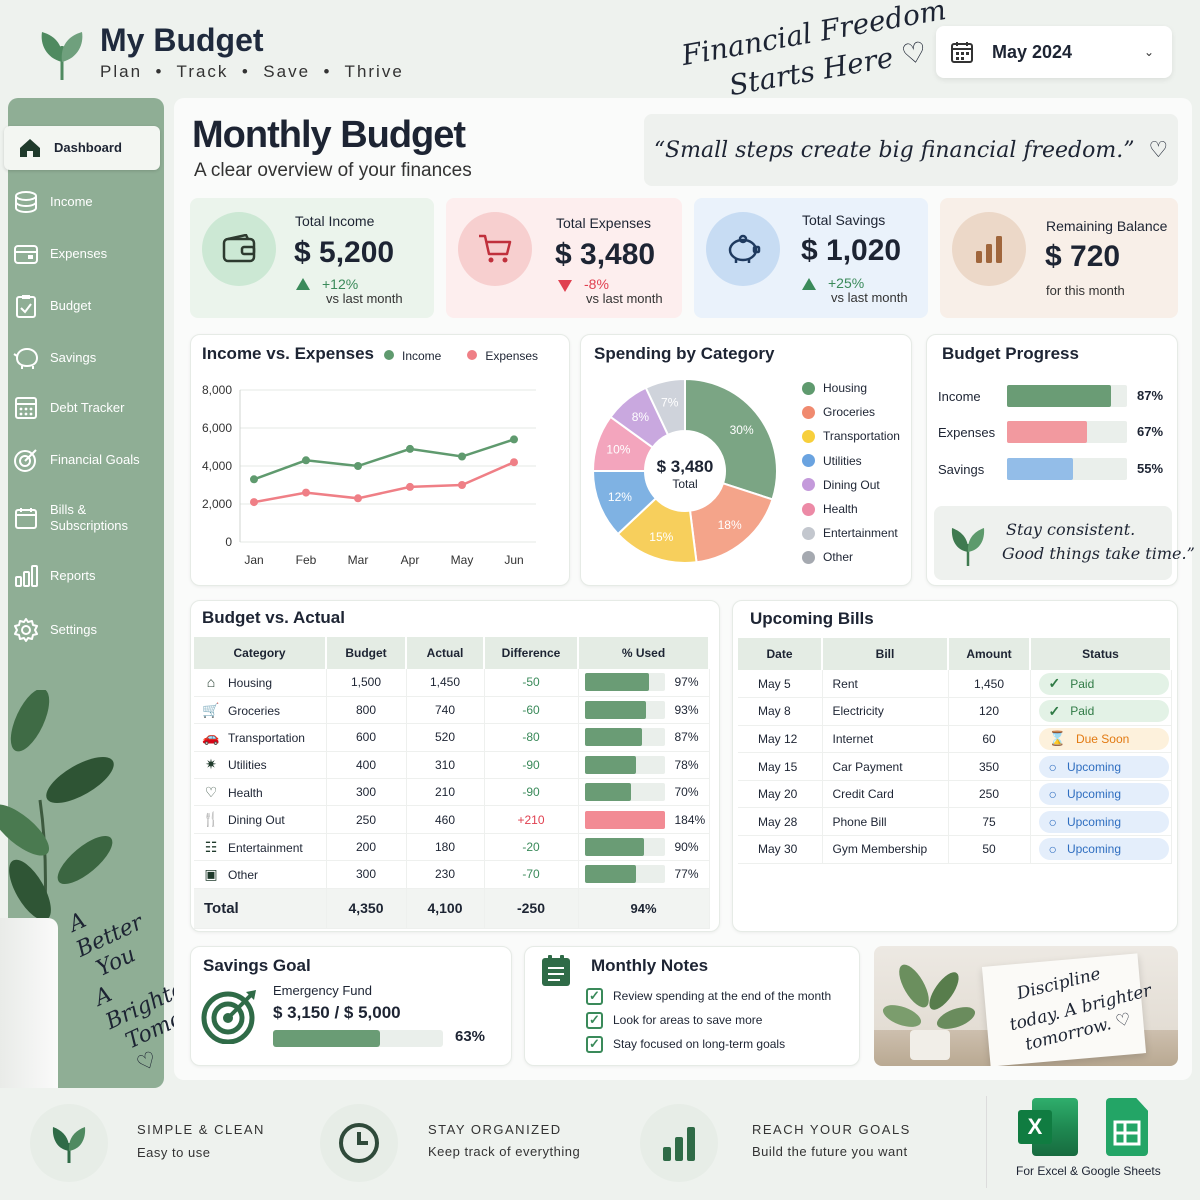  What do you see at coordinates (358, 560) in the screenshot?
I see `x-tick-label: Mar` at bounding box center [358, 560].